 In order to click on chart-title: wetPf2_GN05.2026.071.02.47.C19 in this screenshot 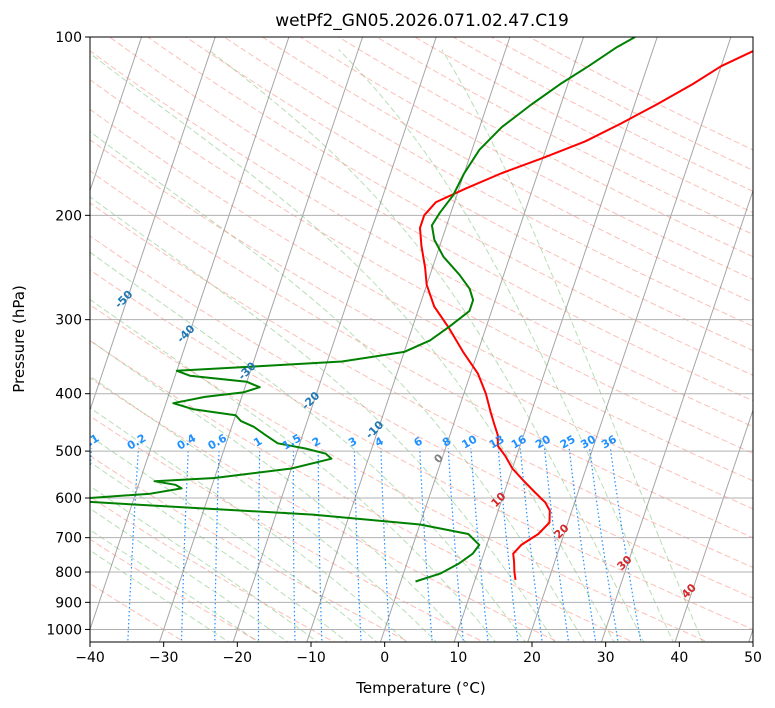, I will do `click(422, 21)`.